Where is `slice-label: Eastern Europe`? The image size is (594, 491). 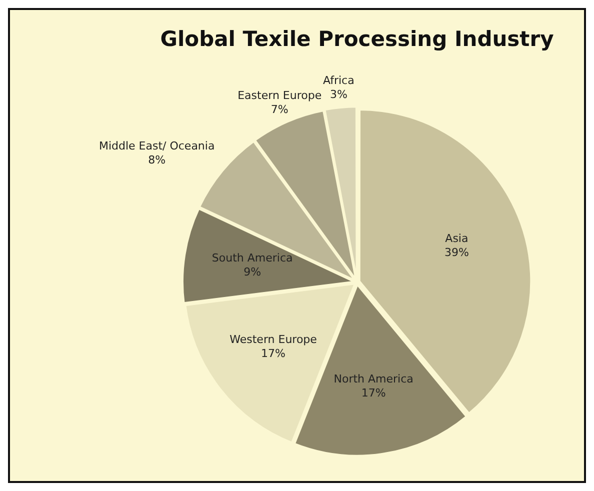
slice-label: Eastern Europe is located at coordinates (280, 95).